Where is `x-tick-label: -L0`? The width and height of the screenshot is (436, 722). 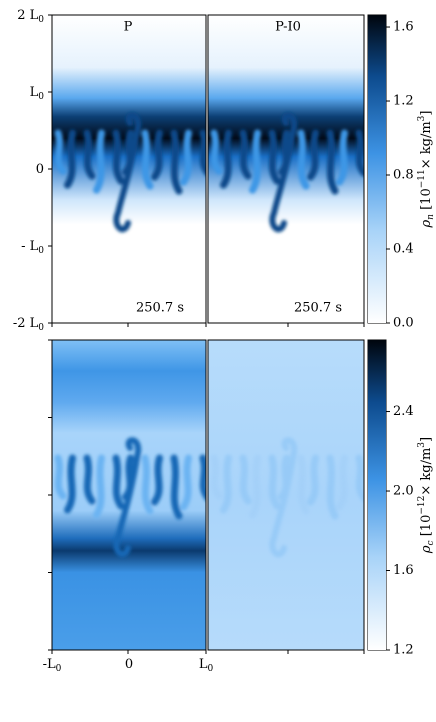
x-tick-label: -L0 is located at coordinates (52, 665).